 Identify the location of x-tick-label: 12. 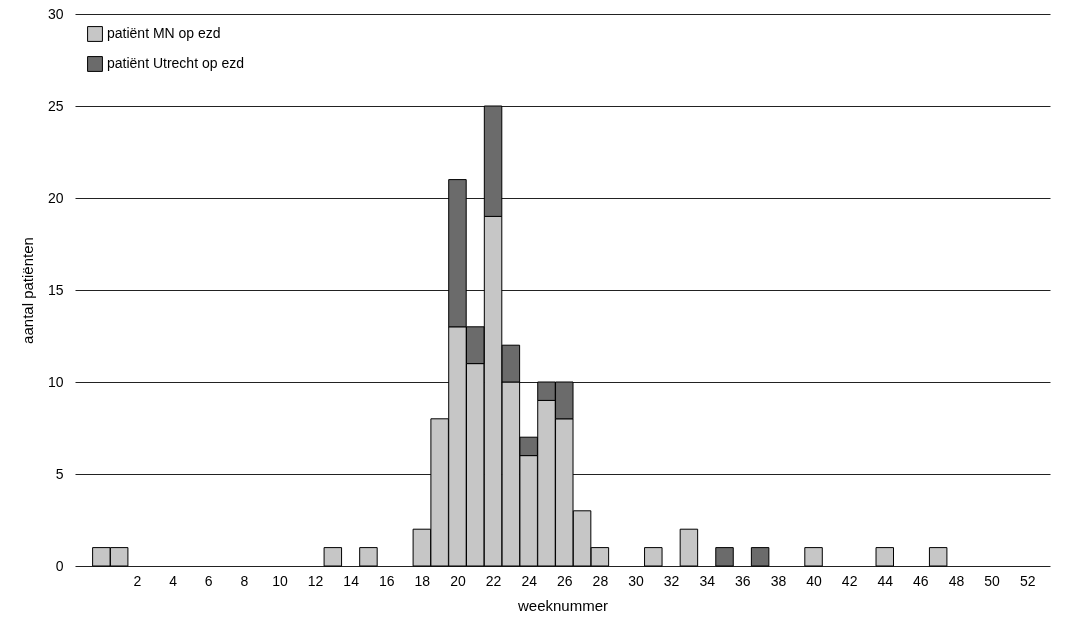
(315, 580).